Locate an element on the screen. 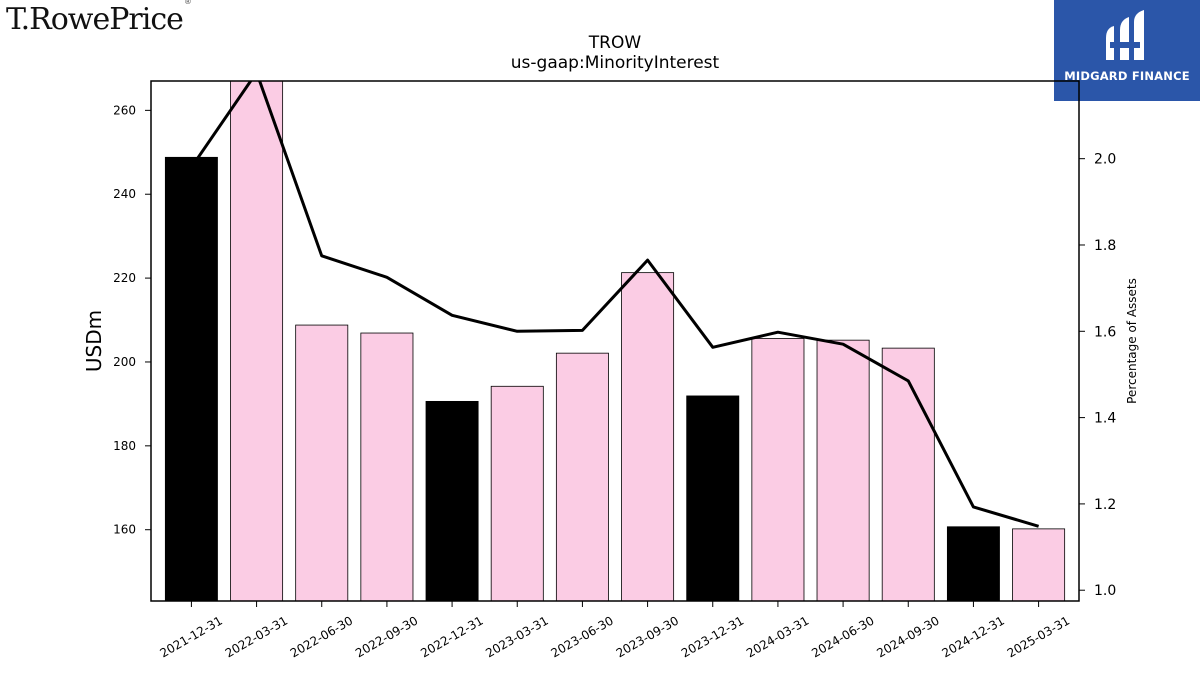 This screenshot has width=1200, height=675. y2-tick-label: 1.8 is located at coordinates (1105, 246).